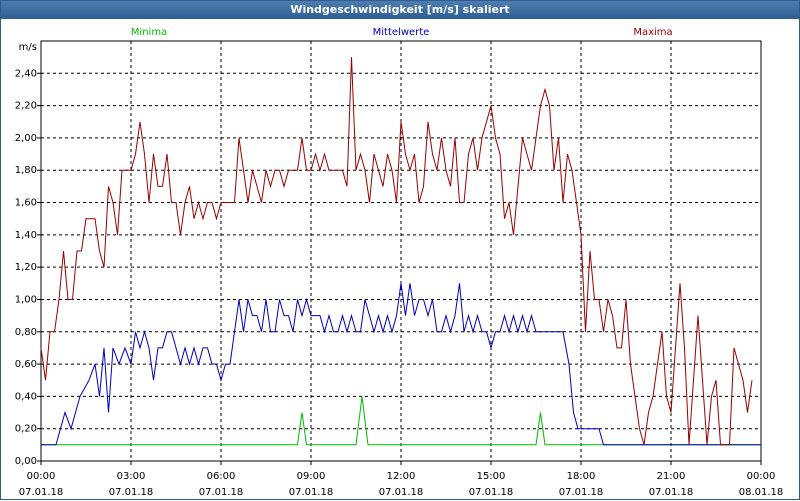 The image size is (800, 501). I want to click on x-tick-time-label: 21:00, so click(671, 476).